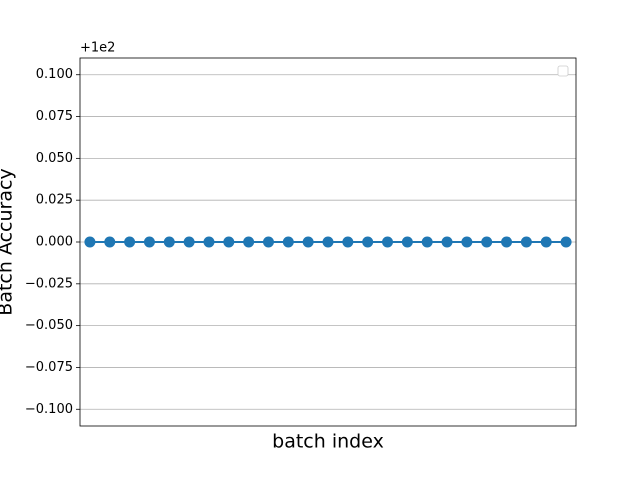 The height and width of the screenshot is (480, 640). What do you see at coordinates (97, 48) in the screenshot?
I see `y-offset-text: +1e2` at bounding box center [97, 48].